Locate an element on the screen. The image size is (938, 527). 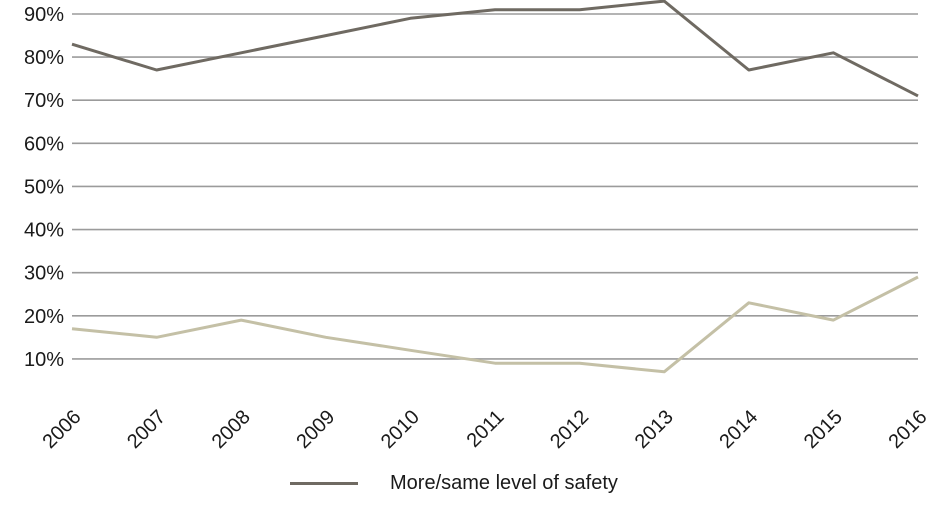
y-tick-label: 80% is located at coordinates (44, 58).